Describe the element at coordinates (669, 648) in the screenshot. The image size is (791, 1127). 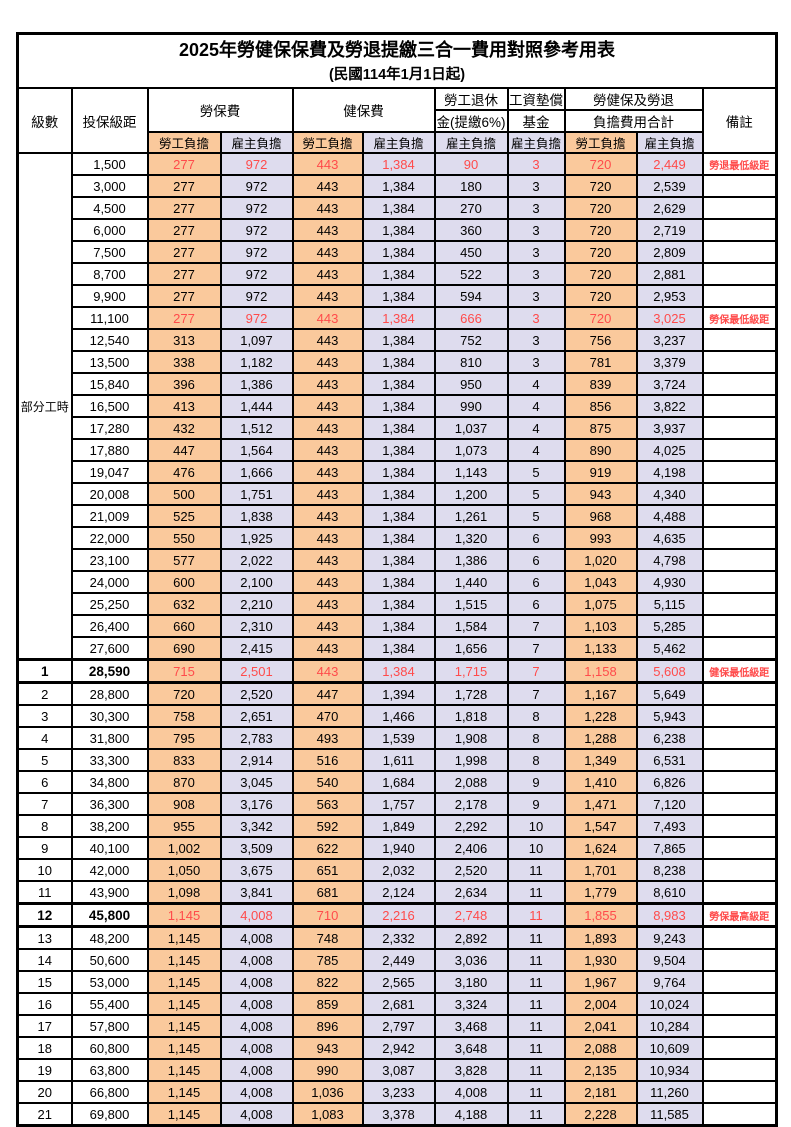
I see `cell-total-employer: 5,462` at that location.